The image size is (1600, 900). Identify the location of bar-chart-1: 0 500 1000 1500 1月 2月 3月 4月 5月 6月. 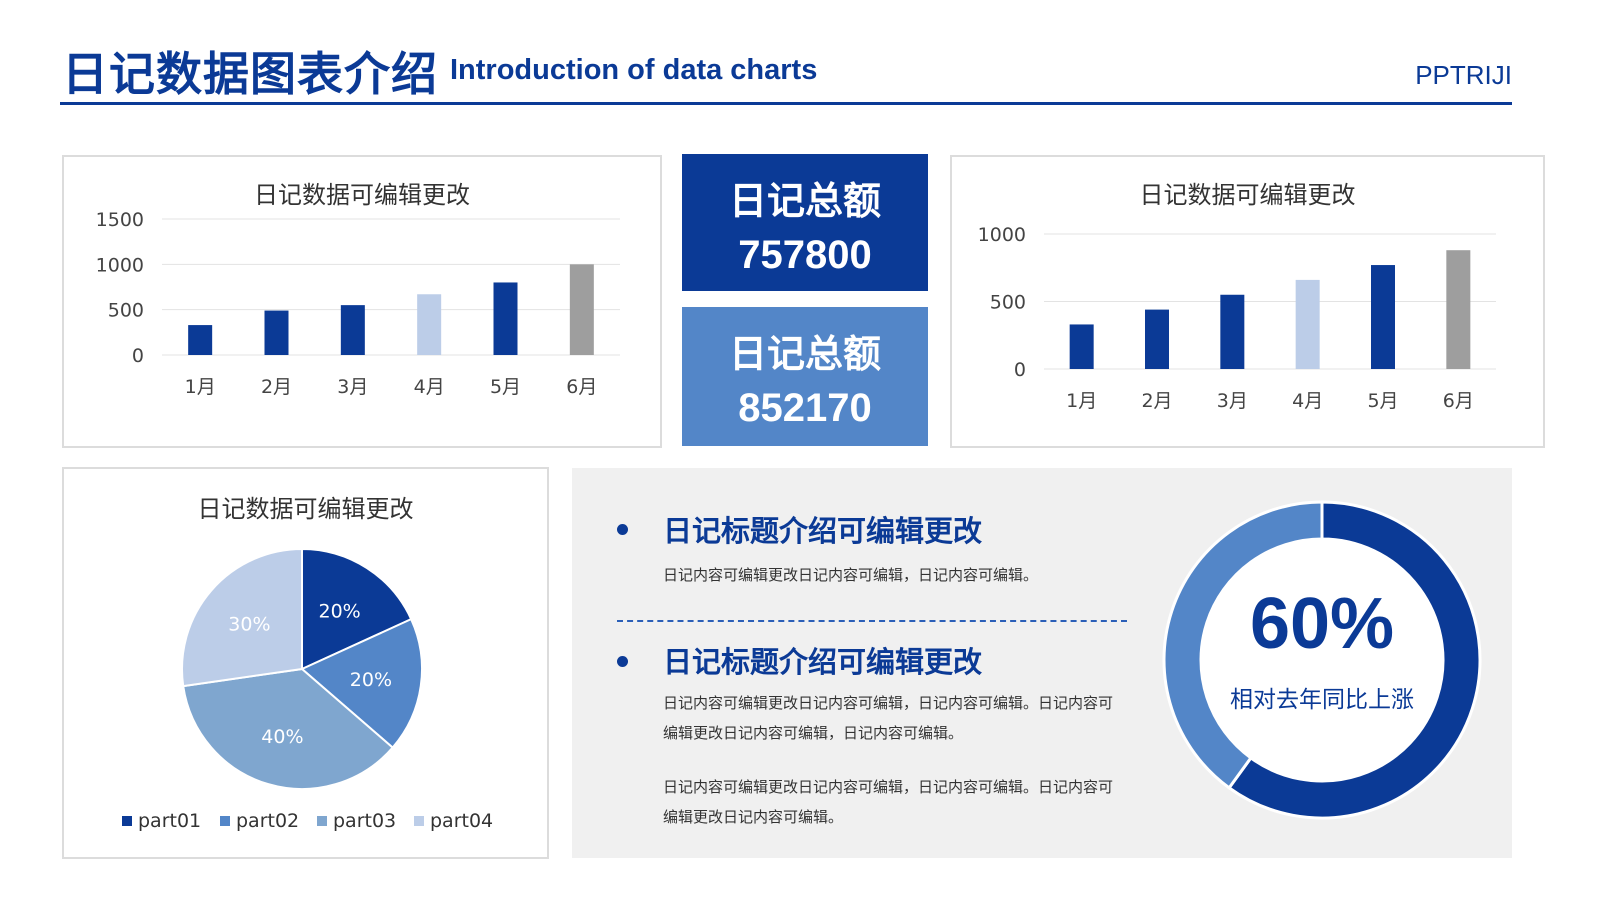
(358, 303).